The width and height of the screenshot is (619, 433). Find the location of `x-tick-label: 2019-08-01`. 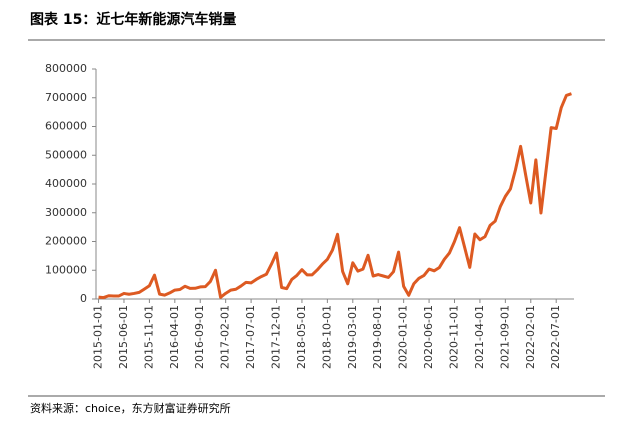

x-tick-label: 2019-08-01 is located at coordinates (377, 337).